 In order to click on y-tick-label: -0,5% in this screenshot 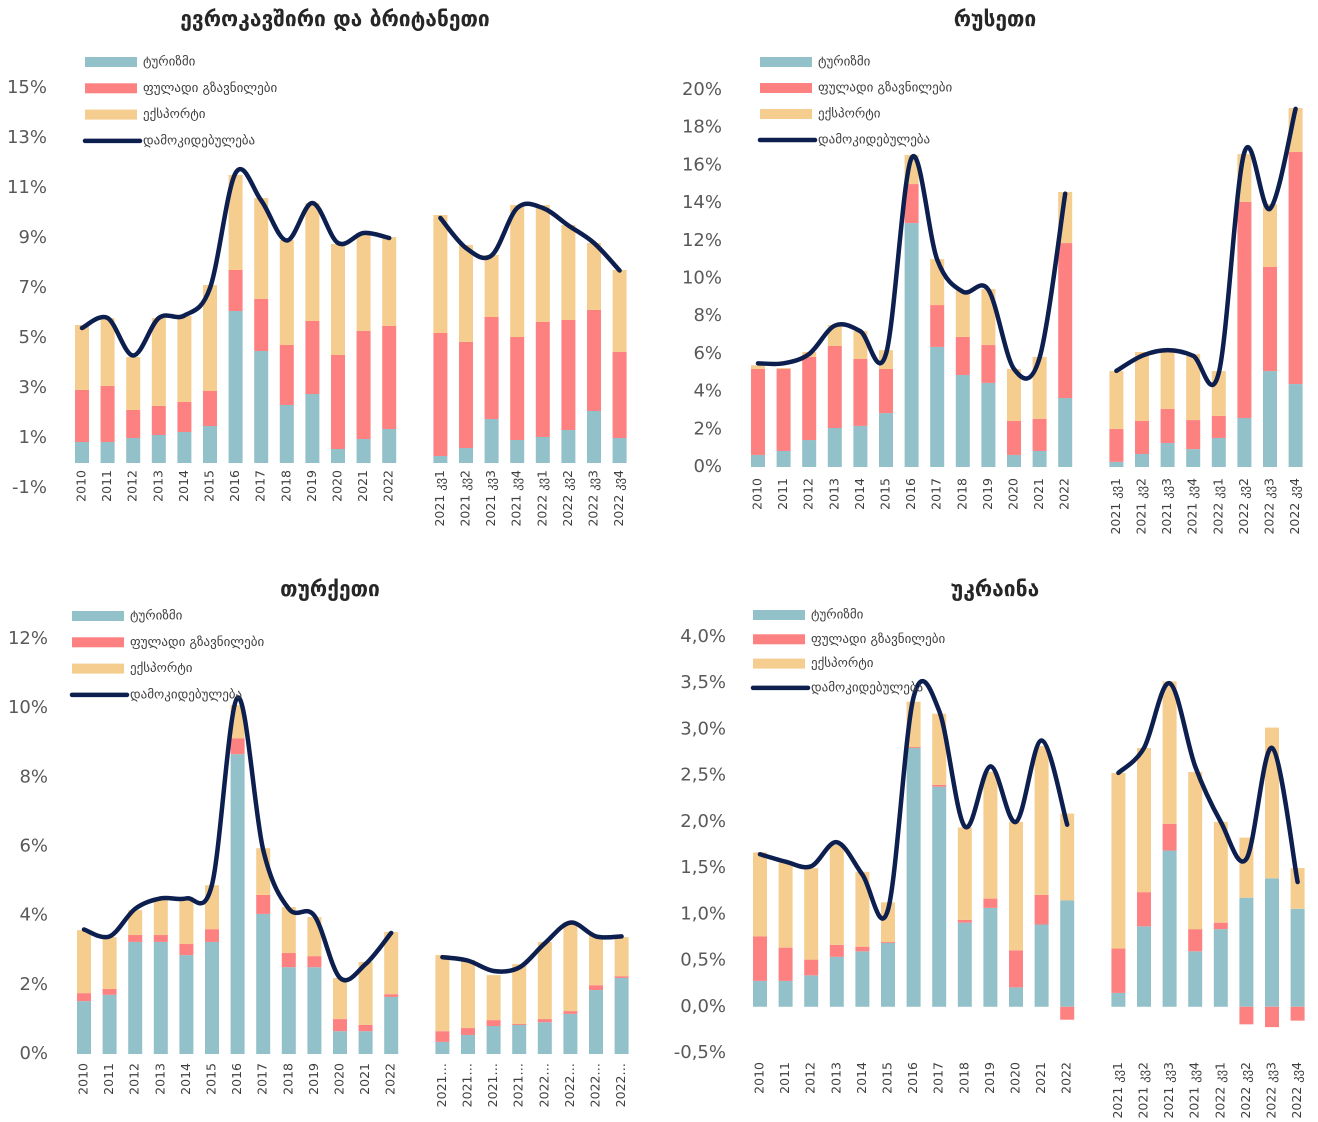, I will do `click(700, 1052)`.